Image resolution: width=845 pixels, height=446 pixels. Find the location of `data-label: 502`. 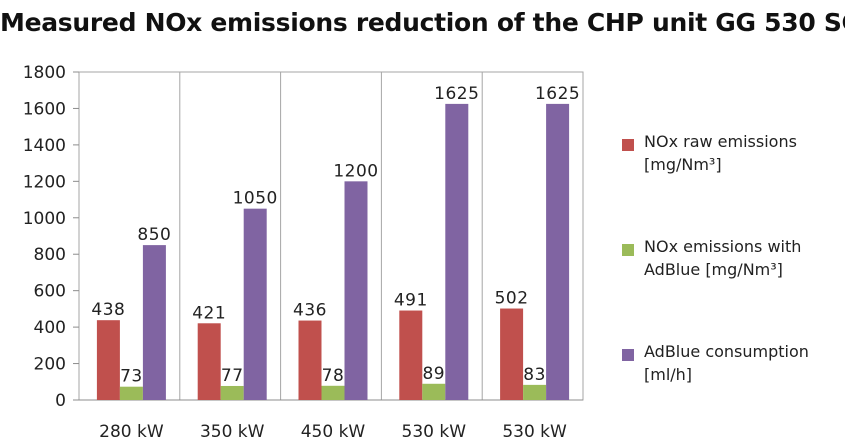

data-label: 502 is located at coordinates (512, 299).